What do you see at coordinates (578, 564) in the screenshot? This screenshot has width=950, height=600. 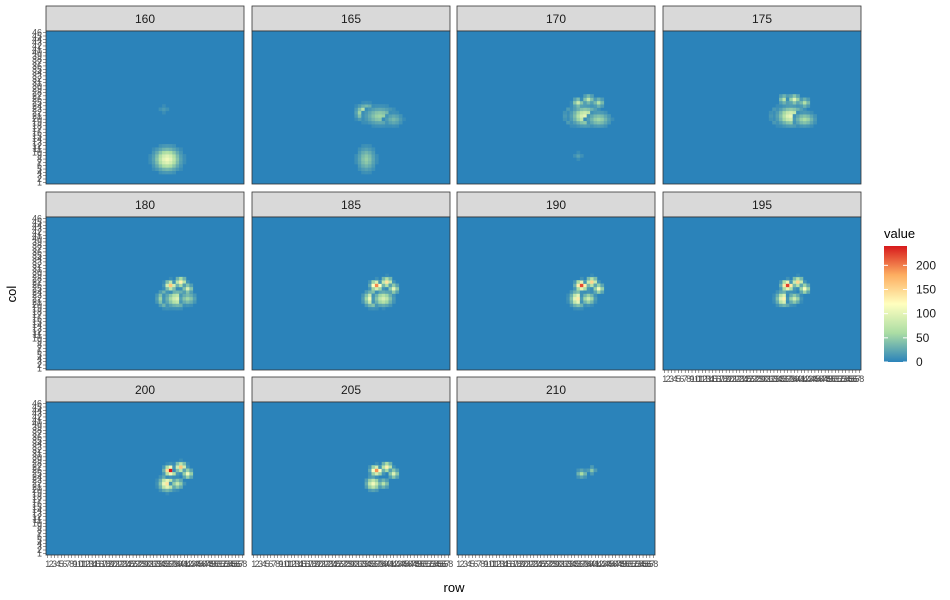 I see `x-tick-label: 36` at bounding box center [578, 564].